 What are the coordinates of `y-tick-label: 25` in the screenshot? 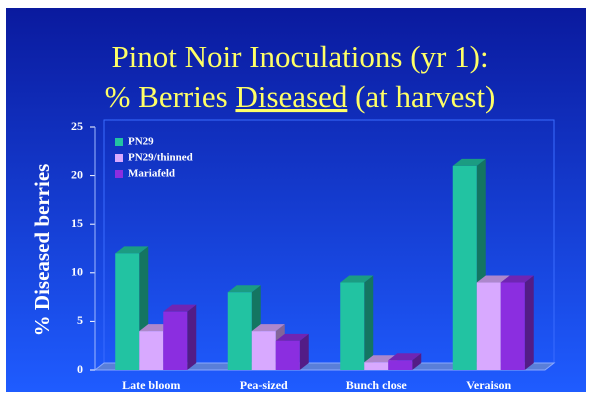 It's located at (77, 126).